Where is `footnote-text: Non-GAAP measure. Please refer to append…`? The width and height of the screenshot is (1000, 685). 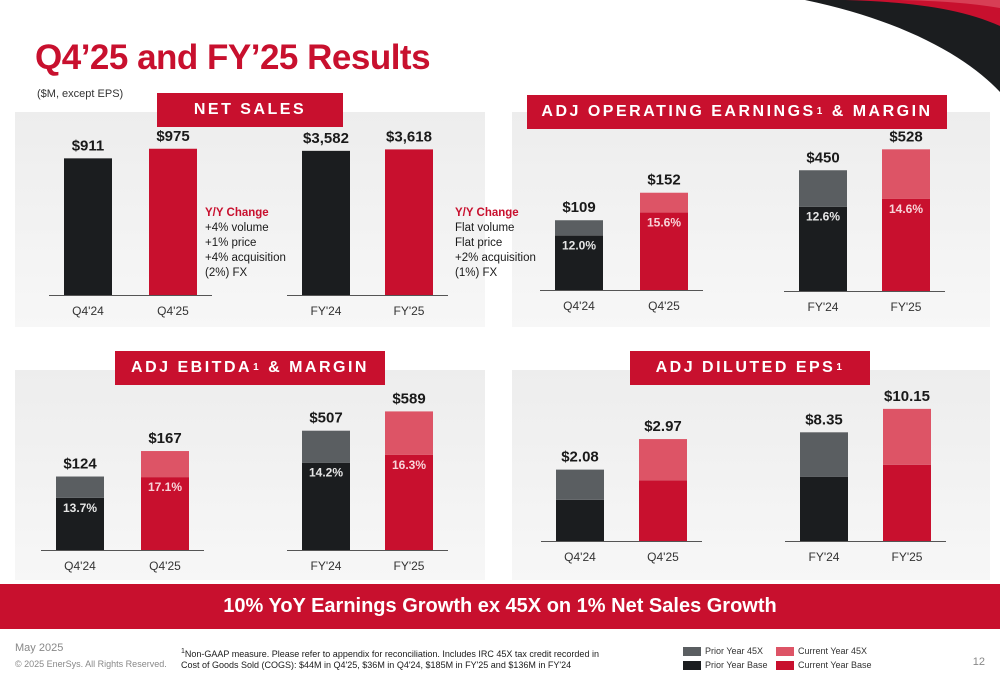
footnote-text: Non-GAAP measure. Please refer to append… is located at coordinates (390, 659).